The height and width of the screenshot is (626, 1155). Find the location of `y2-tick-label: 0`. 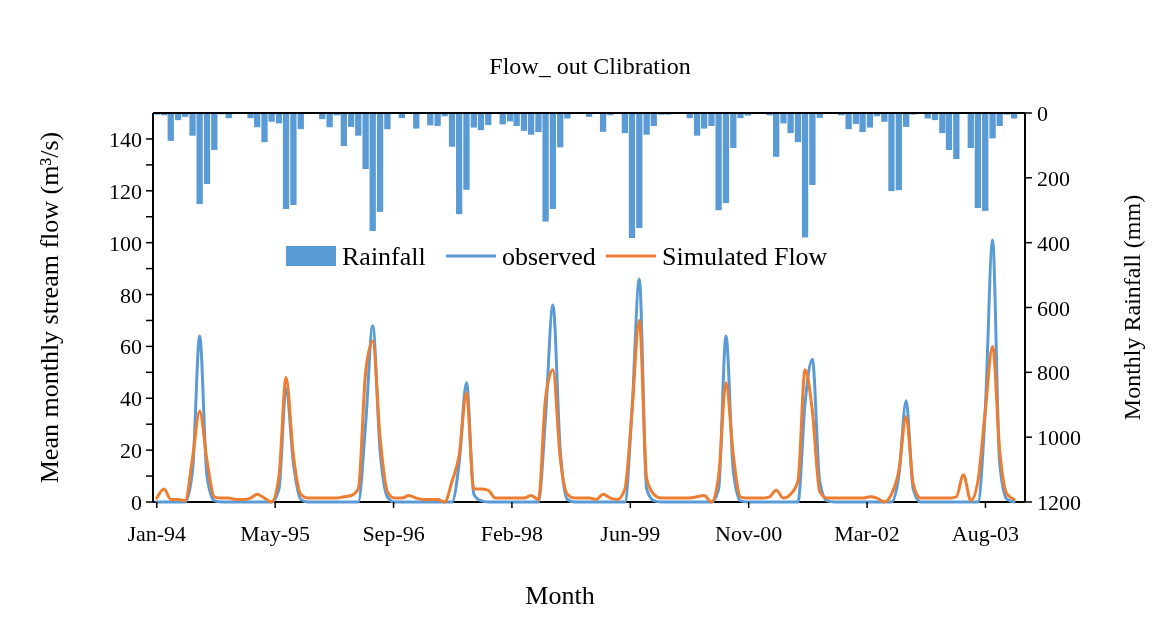

y2-tick-label: 0 is located at coordinates (1042, 113).